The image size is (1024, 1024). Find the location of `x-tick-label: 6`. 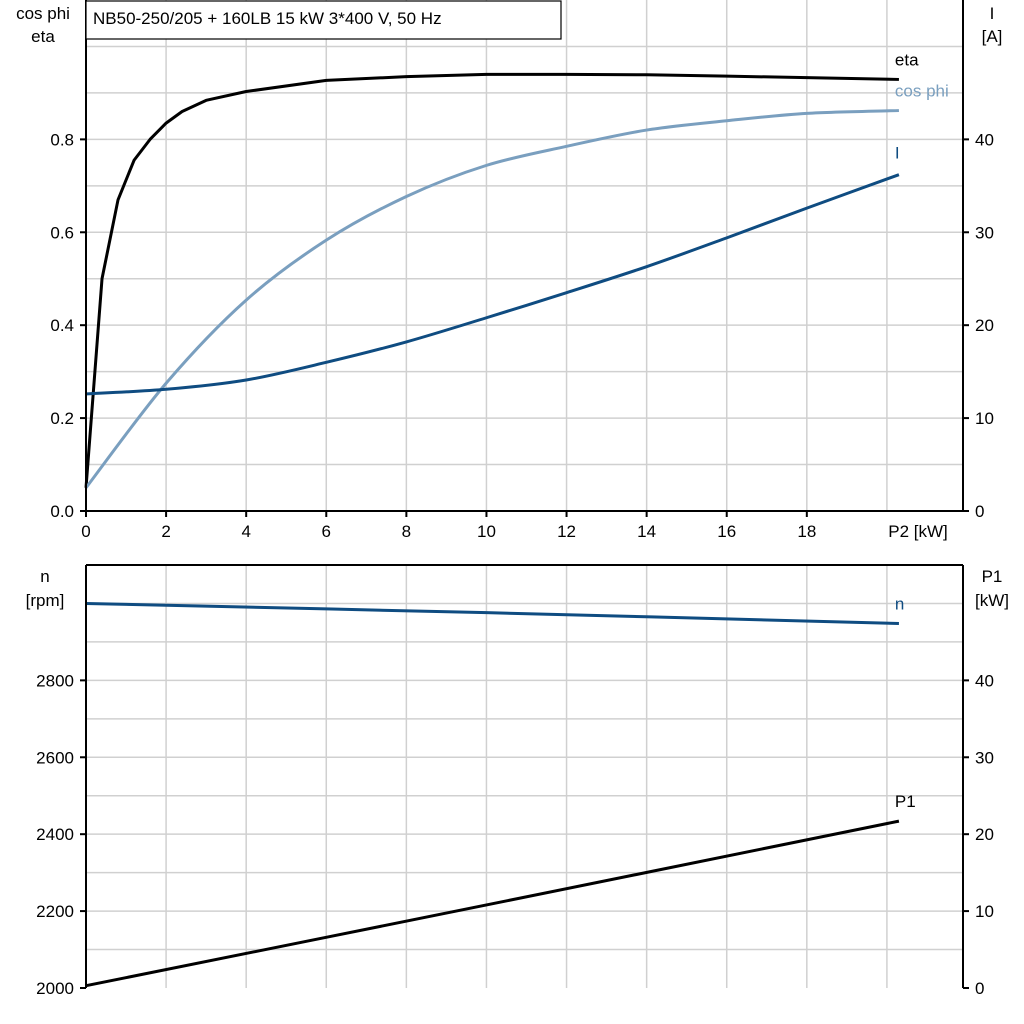

x-tick-label: 6 is located at coordinates (326, 531).